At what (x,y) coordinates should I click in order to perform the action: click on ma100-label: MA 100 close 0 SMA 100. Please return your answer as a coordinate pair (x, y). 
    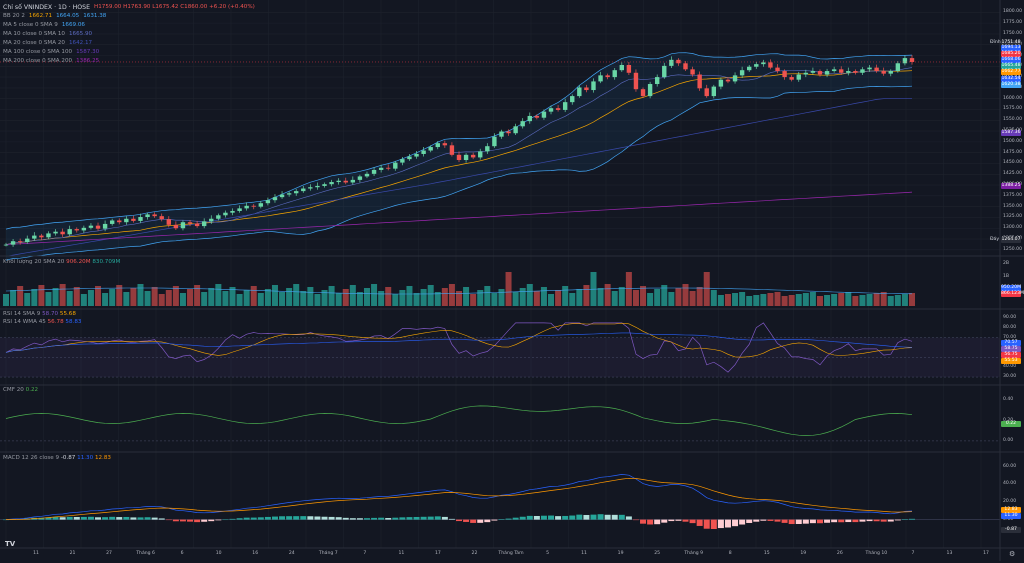
    Looking at the image, I should click on (38, 52).